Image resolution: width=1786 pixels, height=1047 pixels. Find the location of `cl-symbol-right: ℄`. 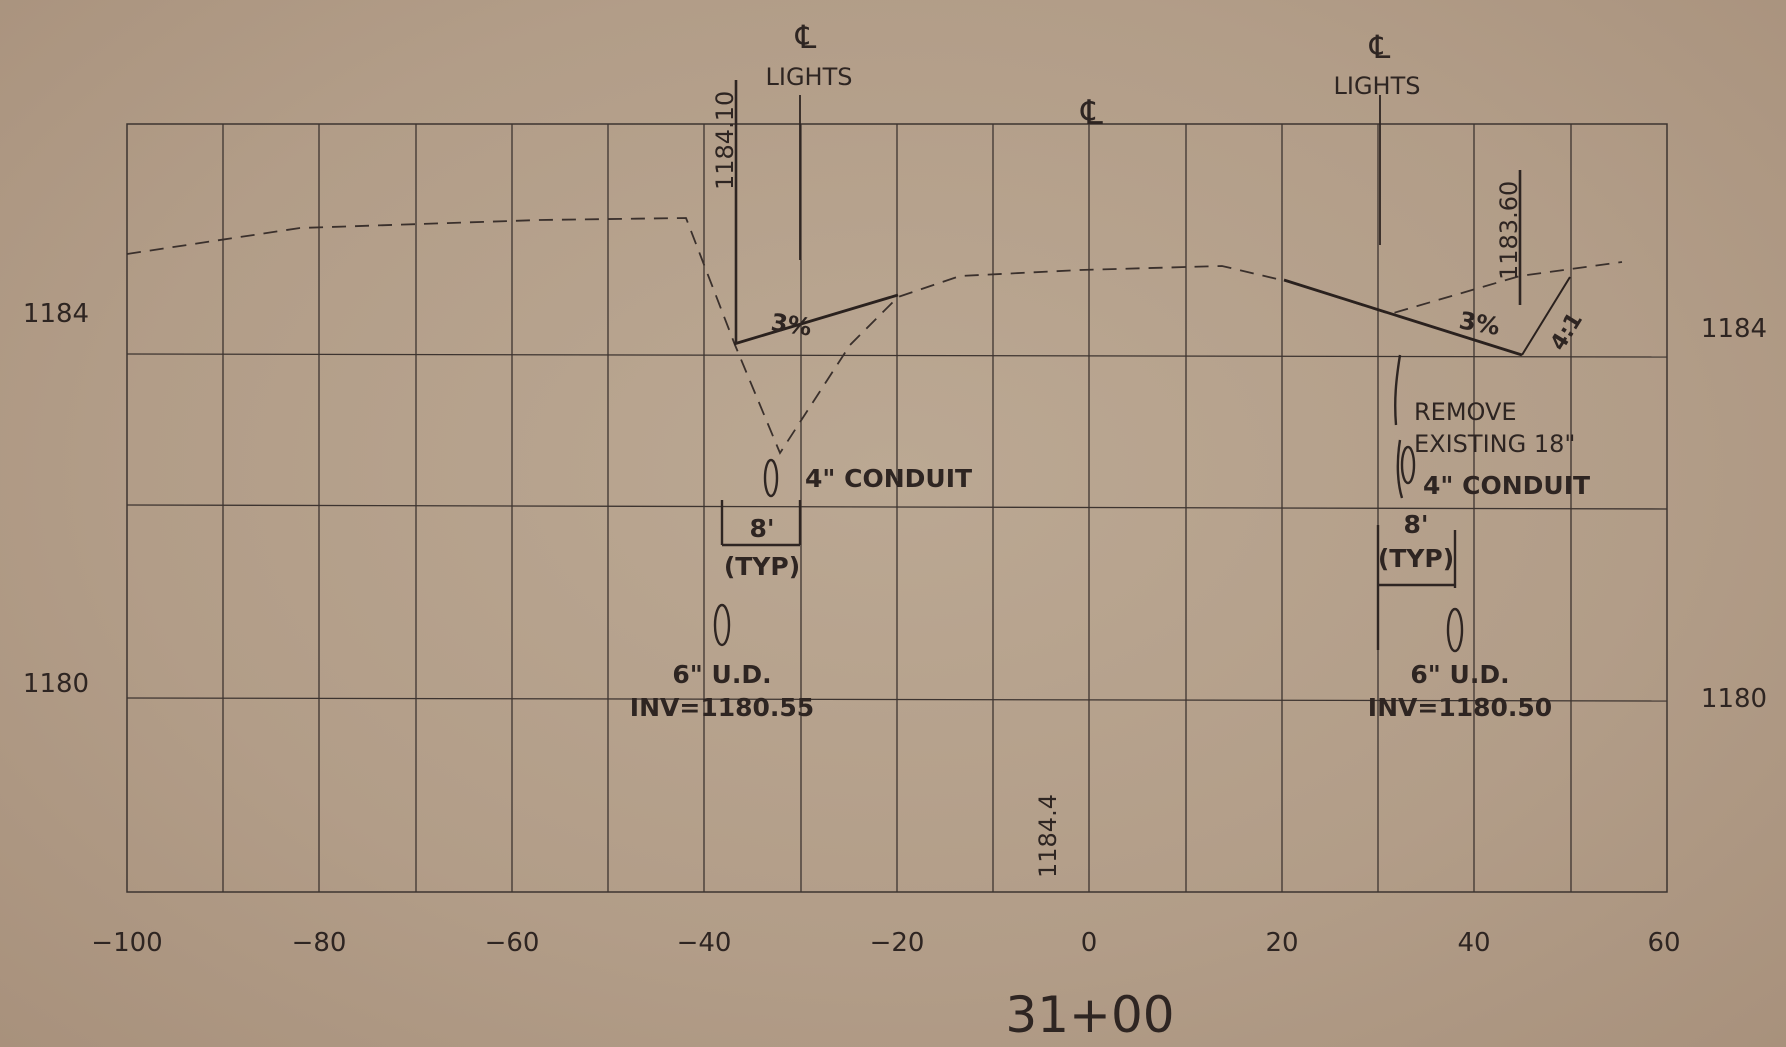

cl-symbol-right: ℄ is located at coordinates (1380, 47).